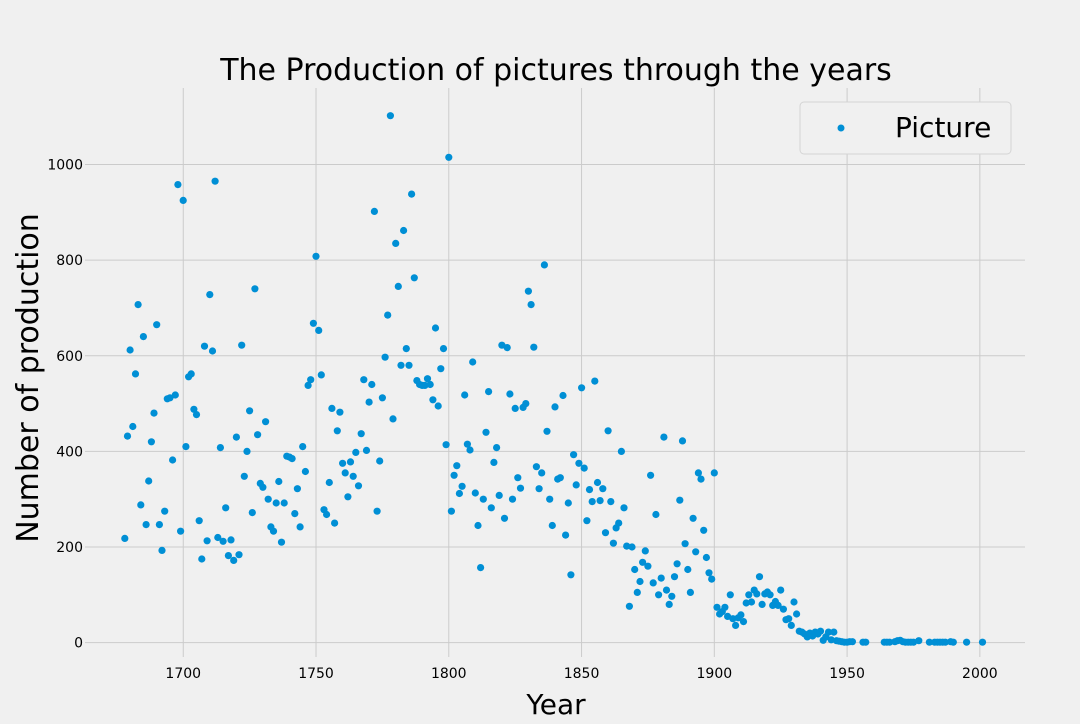 This screenshot has width=1080, height=724. Describe the element at coordinates (555, 704) in the screenshot. I see `x-axis-label: Year` at that location.